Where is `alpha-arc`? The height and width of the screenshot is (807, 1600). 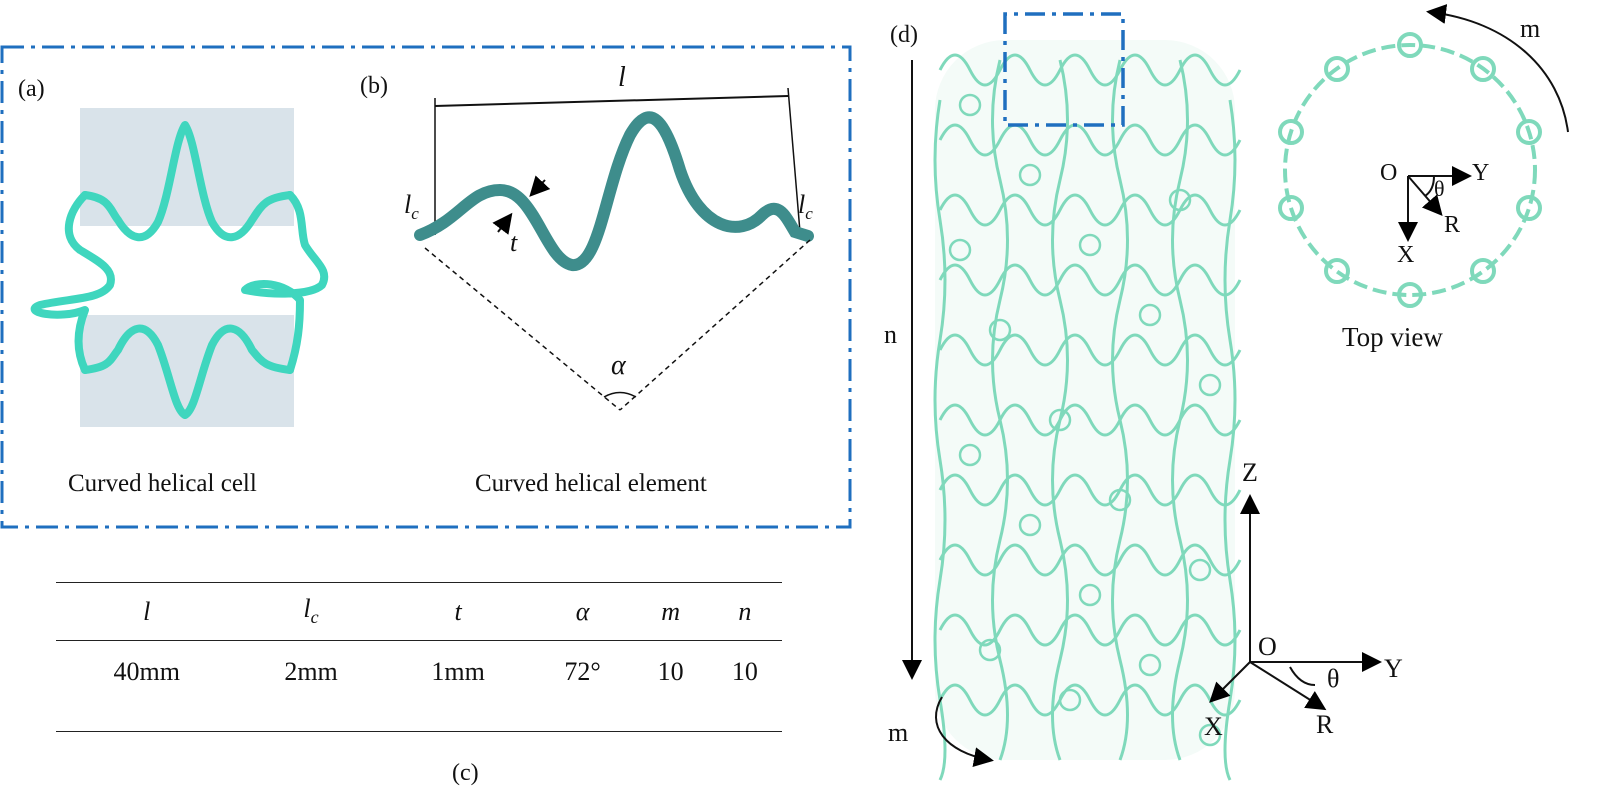 alpha-arc is located at coordinates (620, 394).